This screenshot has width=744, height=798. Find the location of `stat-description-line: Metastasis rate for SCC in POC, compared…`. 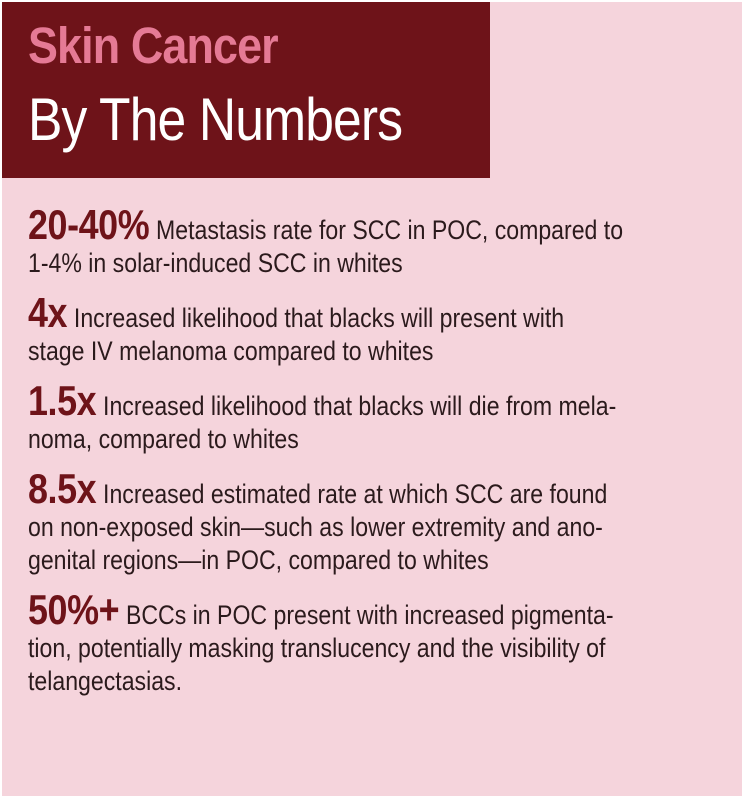

stat-description-line: Metastasis rate for SCC in POC, compared… is located at coordinates (390, 230).